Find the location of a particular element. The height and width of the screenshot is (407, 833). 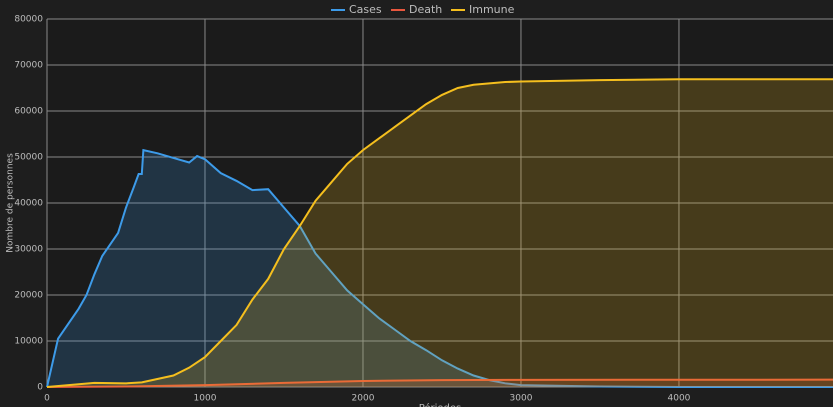

x-tick-label: 3000 is located at coordinates (521, 399).